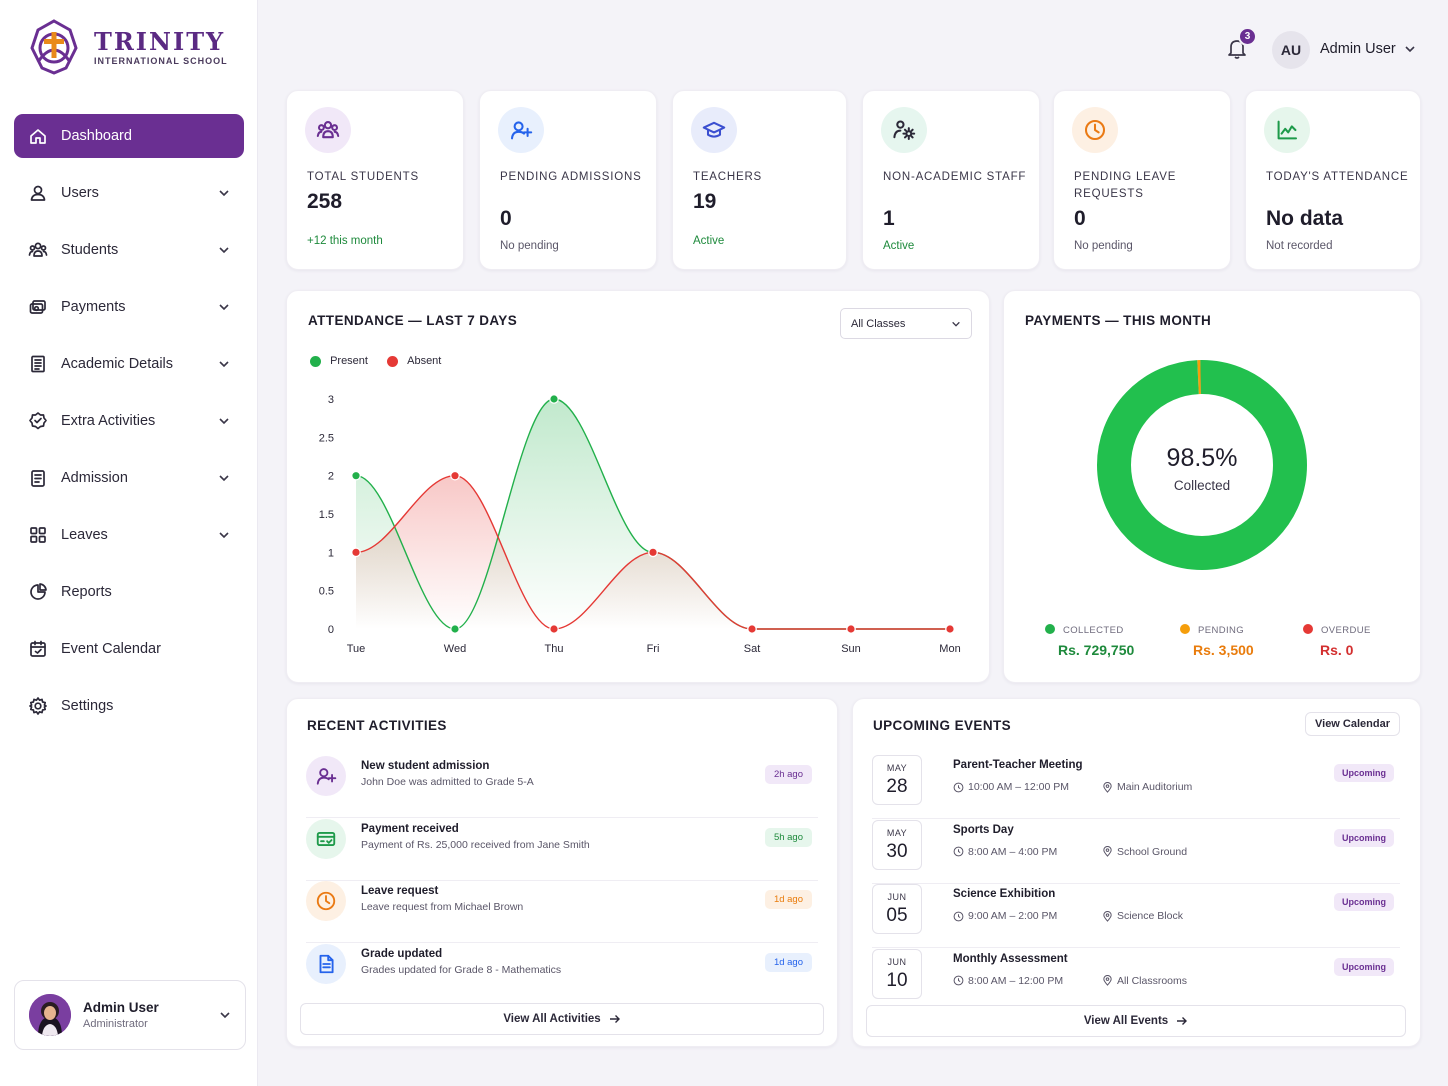 The height and width of the screenshot is (1086, 1448). Describe the element at coordinates (1308, 628) in the screenshot. I see `legend-dot` at that location.